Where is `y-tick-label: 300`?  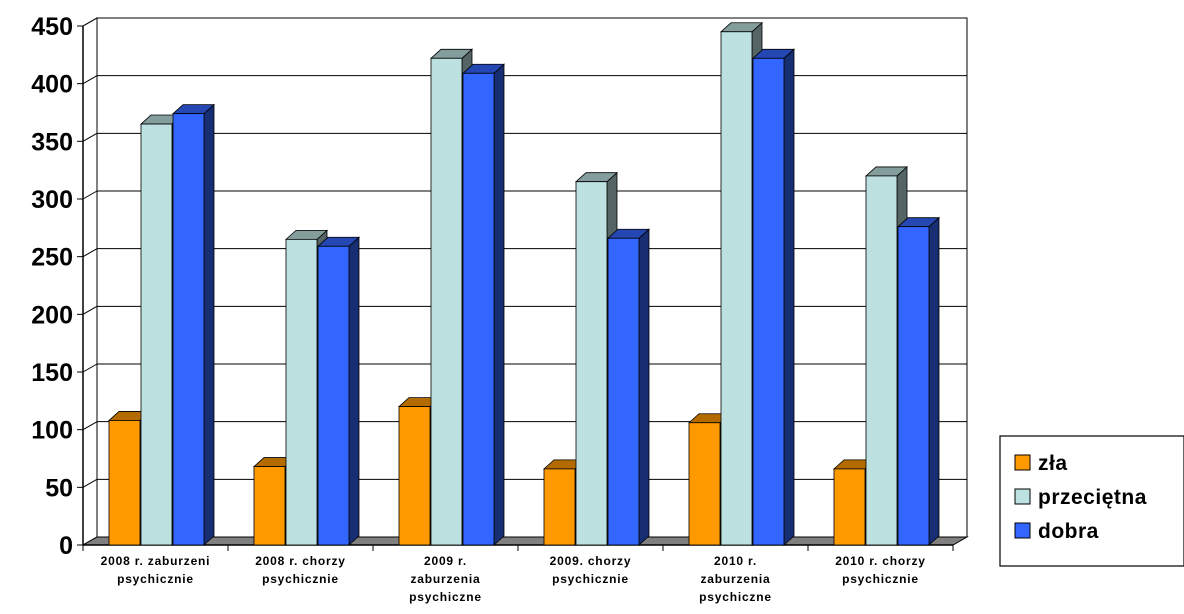
y-tick-label: 300 is located at coordinates (52, 200).